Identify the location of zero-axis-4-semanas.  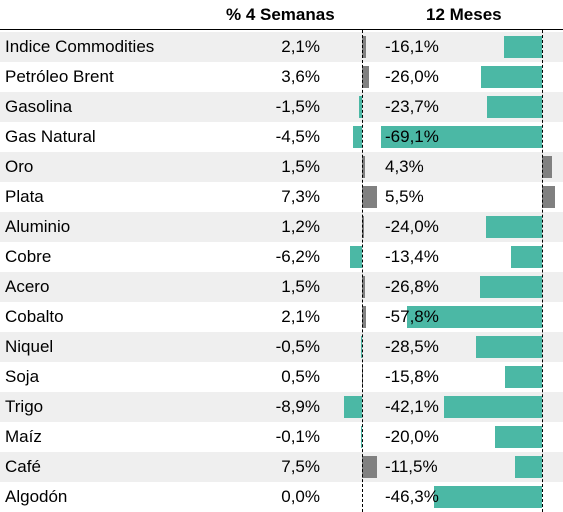
(362, 271).